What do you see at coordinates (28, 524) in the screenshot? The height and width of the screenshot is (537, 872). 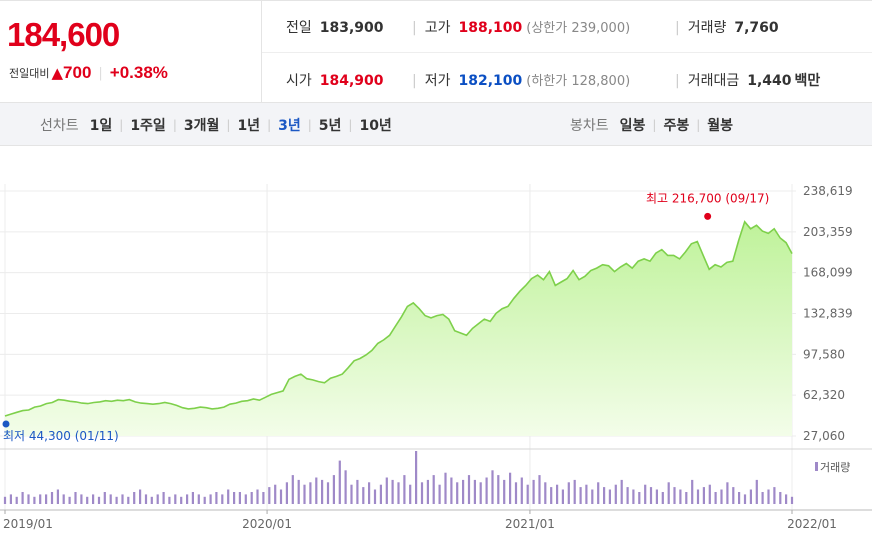 I see `x-tick-label: 2019/01` at bounding box center [28, 524].